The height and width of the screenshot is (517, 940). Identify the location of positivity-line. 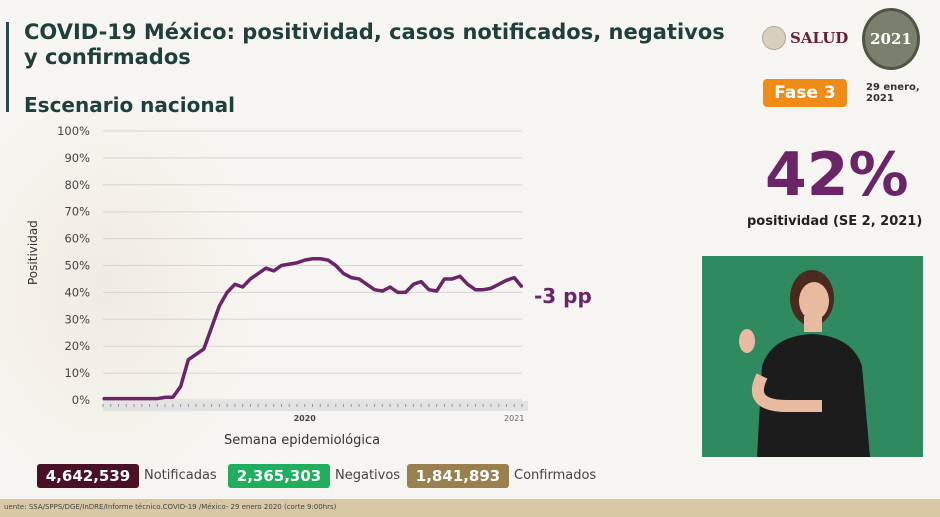
(313, 329).